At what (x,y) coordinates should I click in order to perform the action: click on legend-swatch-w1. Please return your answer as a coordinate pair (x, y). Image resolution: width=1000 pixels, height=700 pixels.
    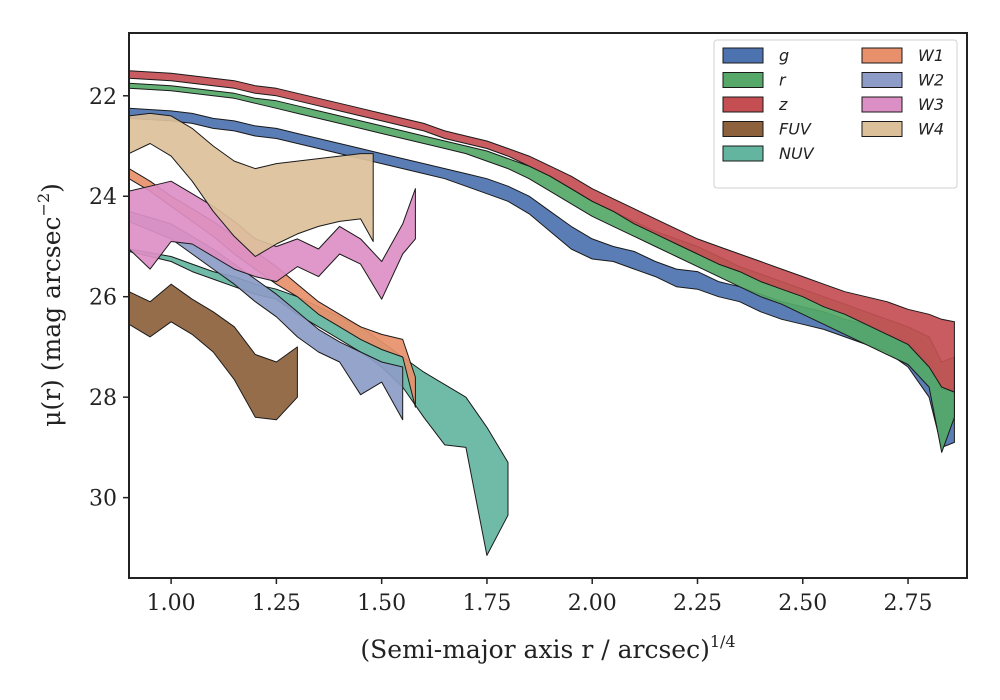
    Looking at the image, I should click on (882, 55).